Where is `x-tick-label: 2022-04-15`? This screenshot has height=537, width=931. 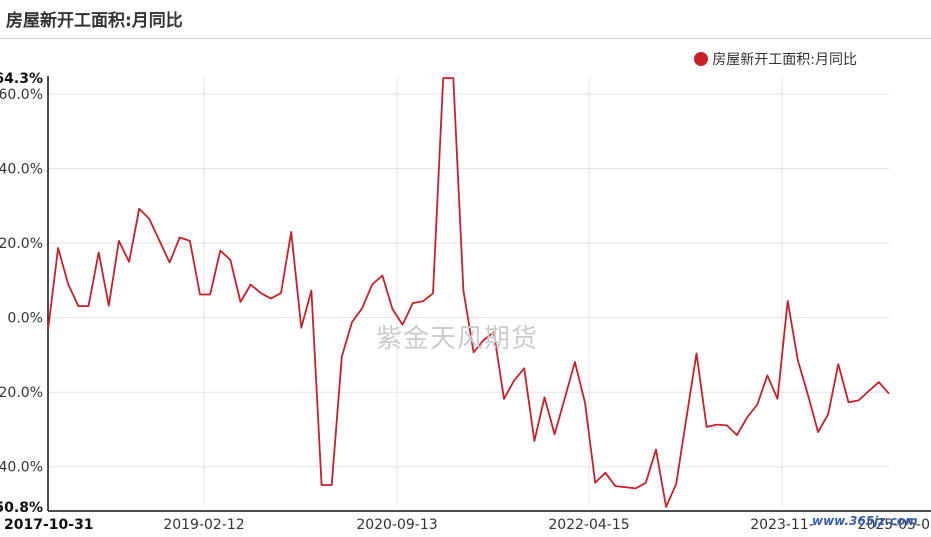 x-tick-label: 2022-04-15 is located at coordinates (588, 525).